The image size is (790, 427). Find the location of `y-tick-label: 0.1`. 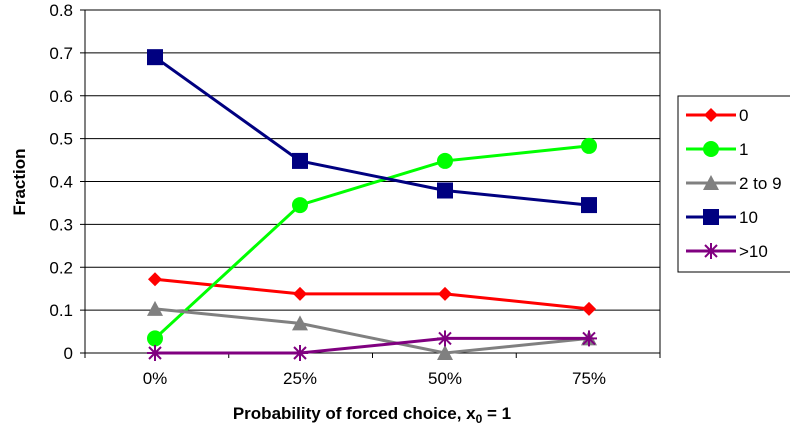

y-tick-label: 0.1 is located at coordinates (61, 310).